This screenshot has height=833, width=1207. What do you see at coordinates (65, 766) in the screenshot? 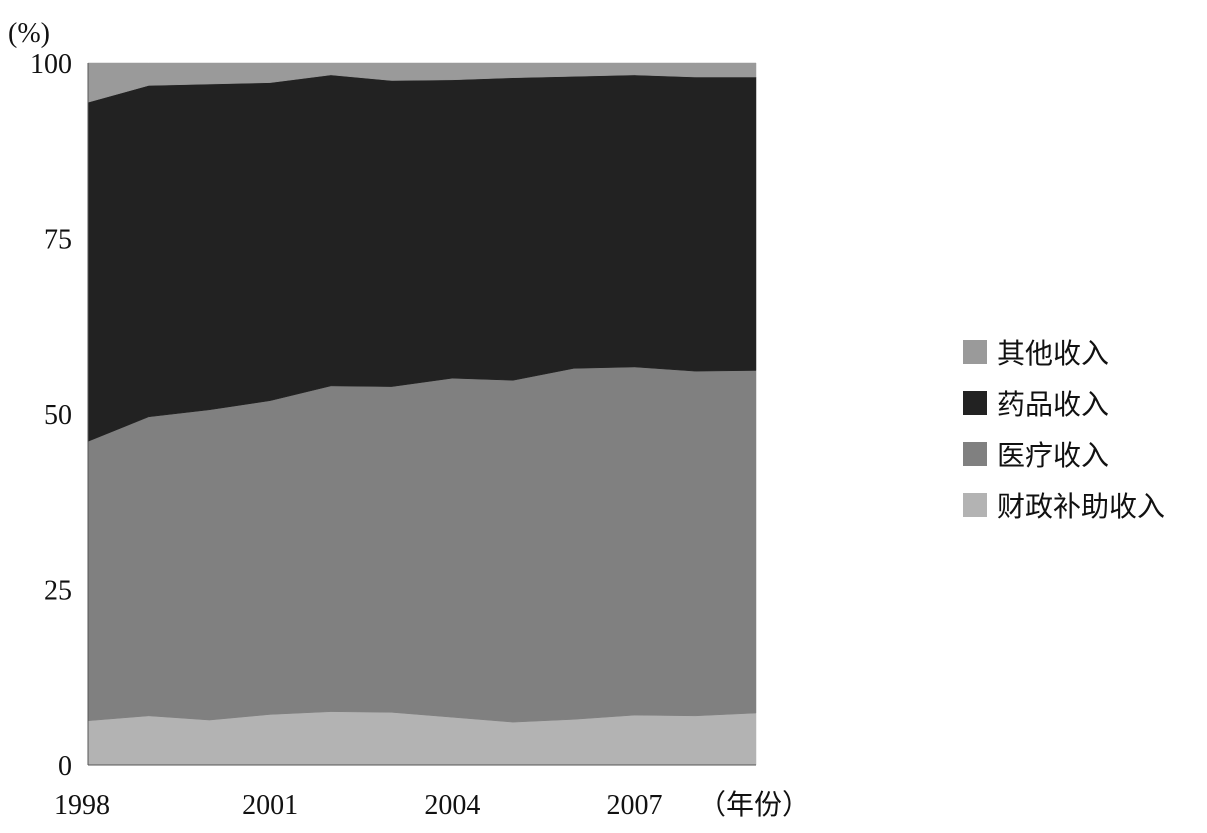
I see `y-tick-label: 0` at bounding box center [65, 766].